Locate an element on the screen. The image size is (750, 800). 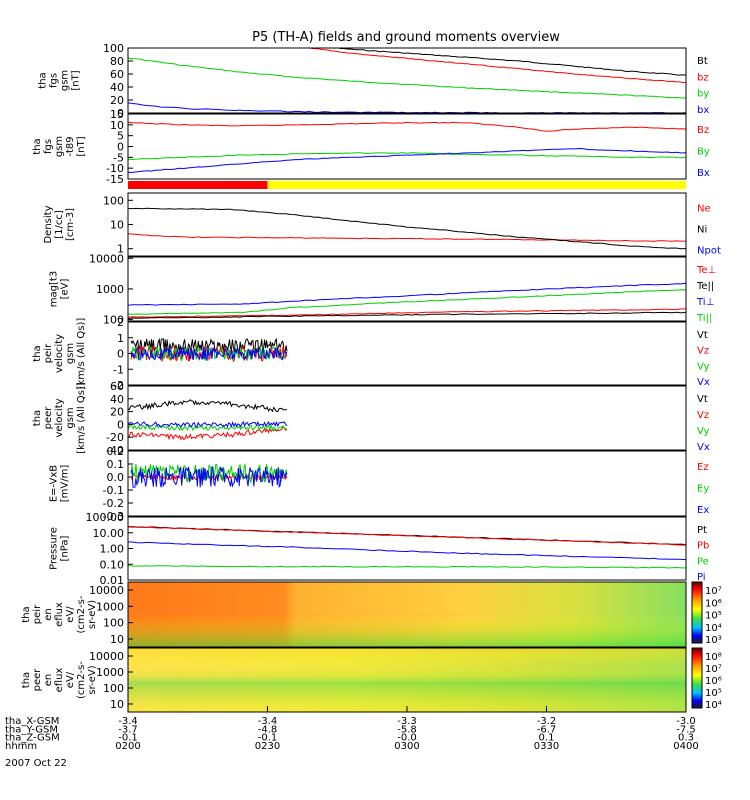
y-tick-label: 60 is located at coordinates (117, 386).